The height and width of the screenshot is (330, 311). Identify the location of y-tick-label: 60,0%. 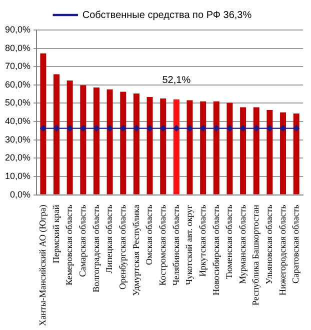
(17, 84).